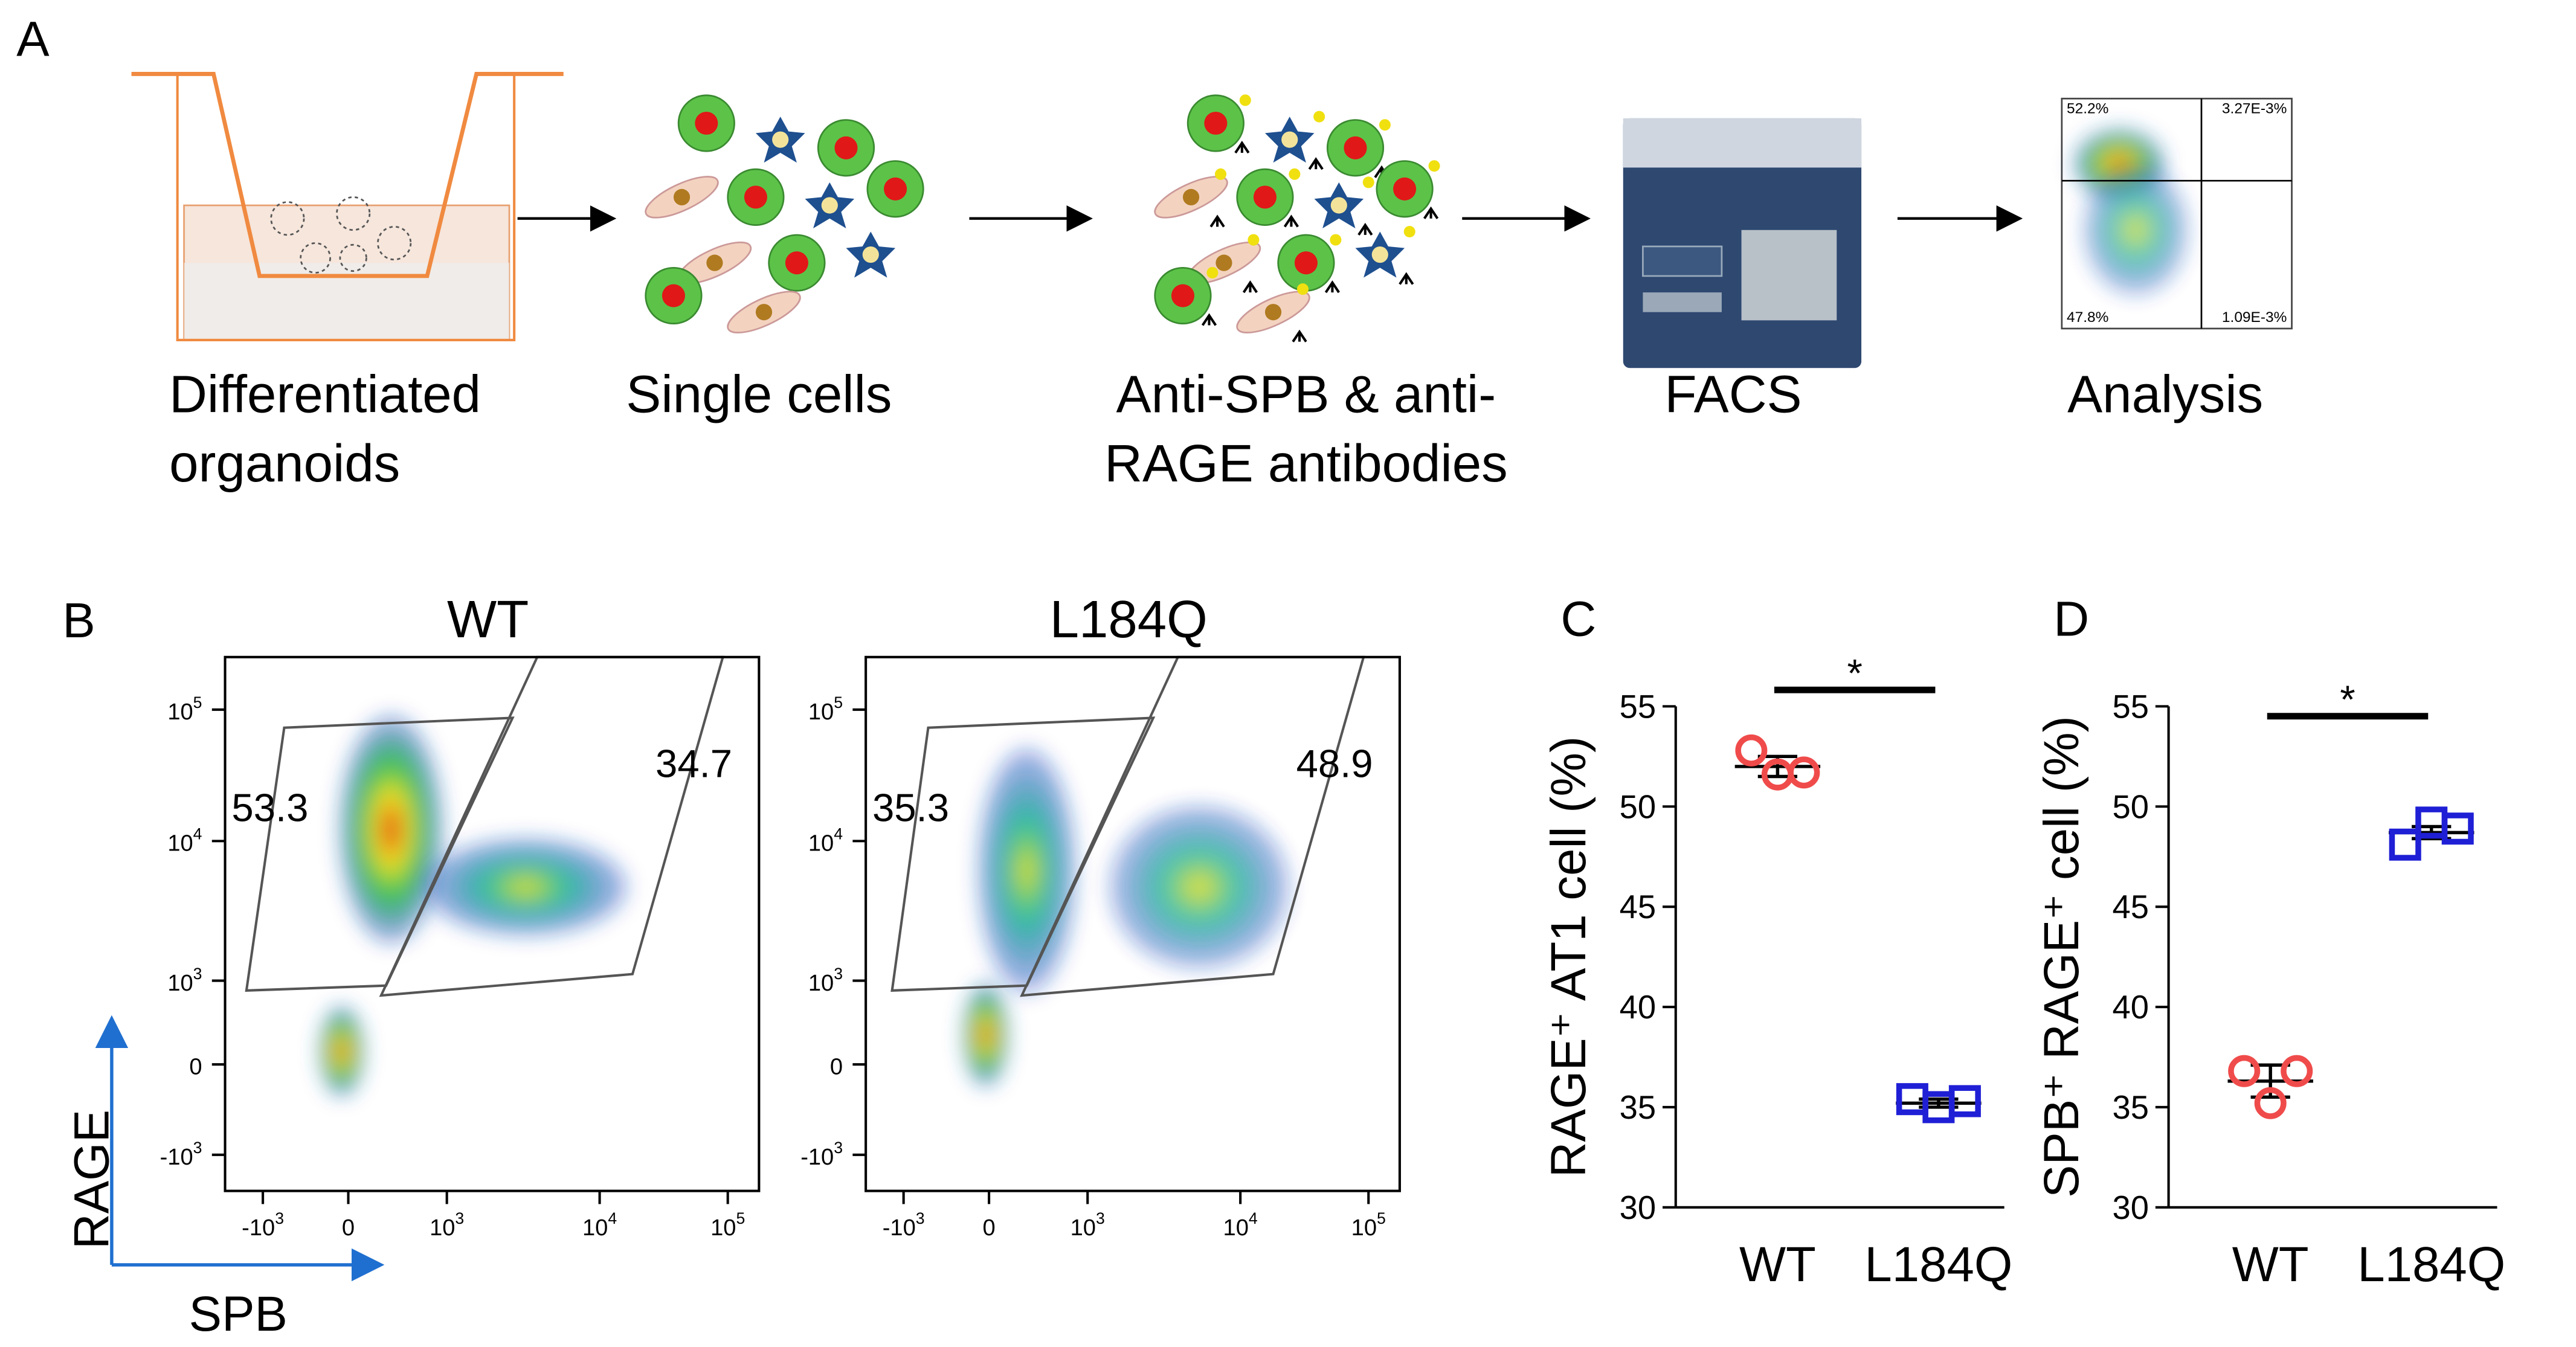 The height and width of the screenshot is (1347, 2576). I want to click on y-tick-label: 0, so click(195, 1067).